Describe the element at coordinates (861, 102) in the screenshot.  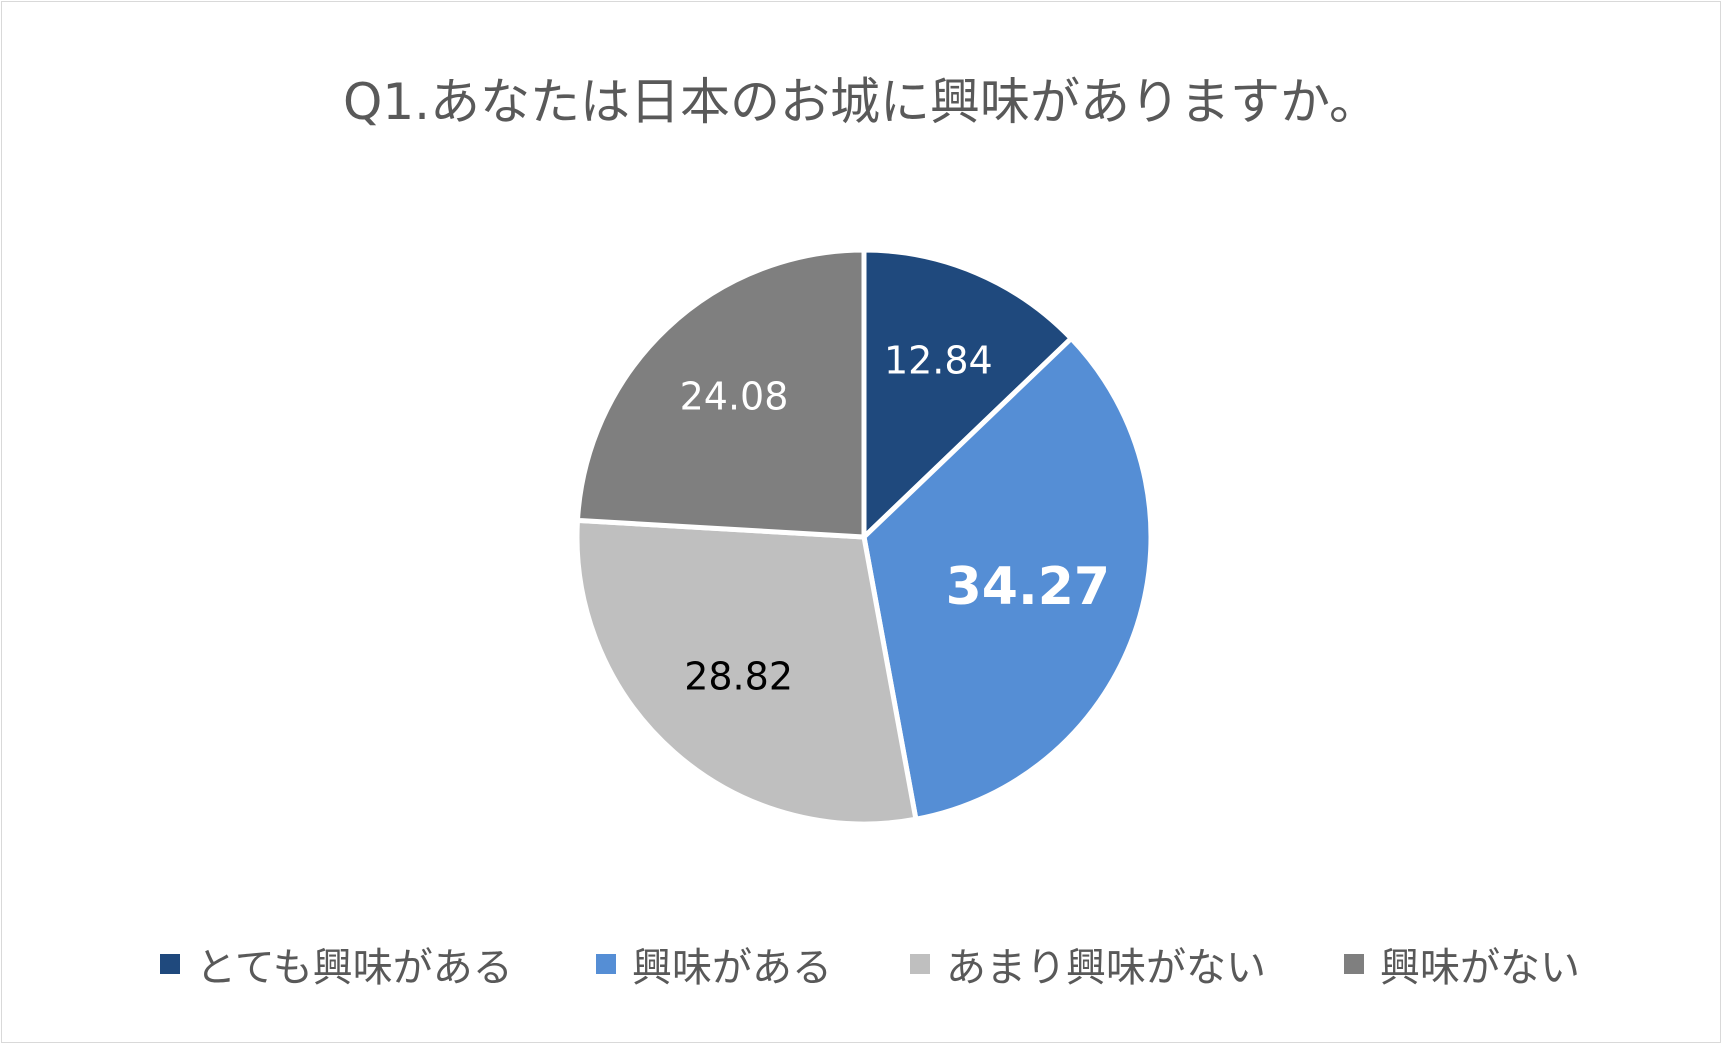
I see `chart-title: Q1.あなたは日本のお城に興味がありますか。` at that location.